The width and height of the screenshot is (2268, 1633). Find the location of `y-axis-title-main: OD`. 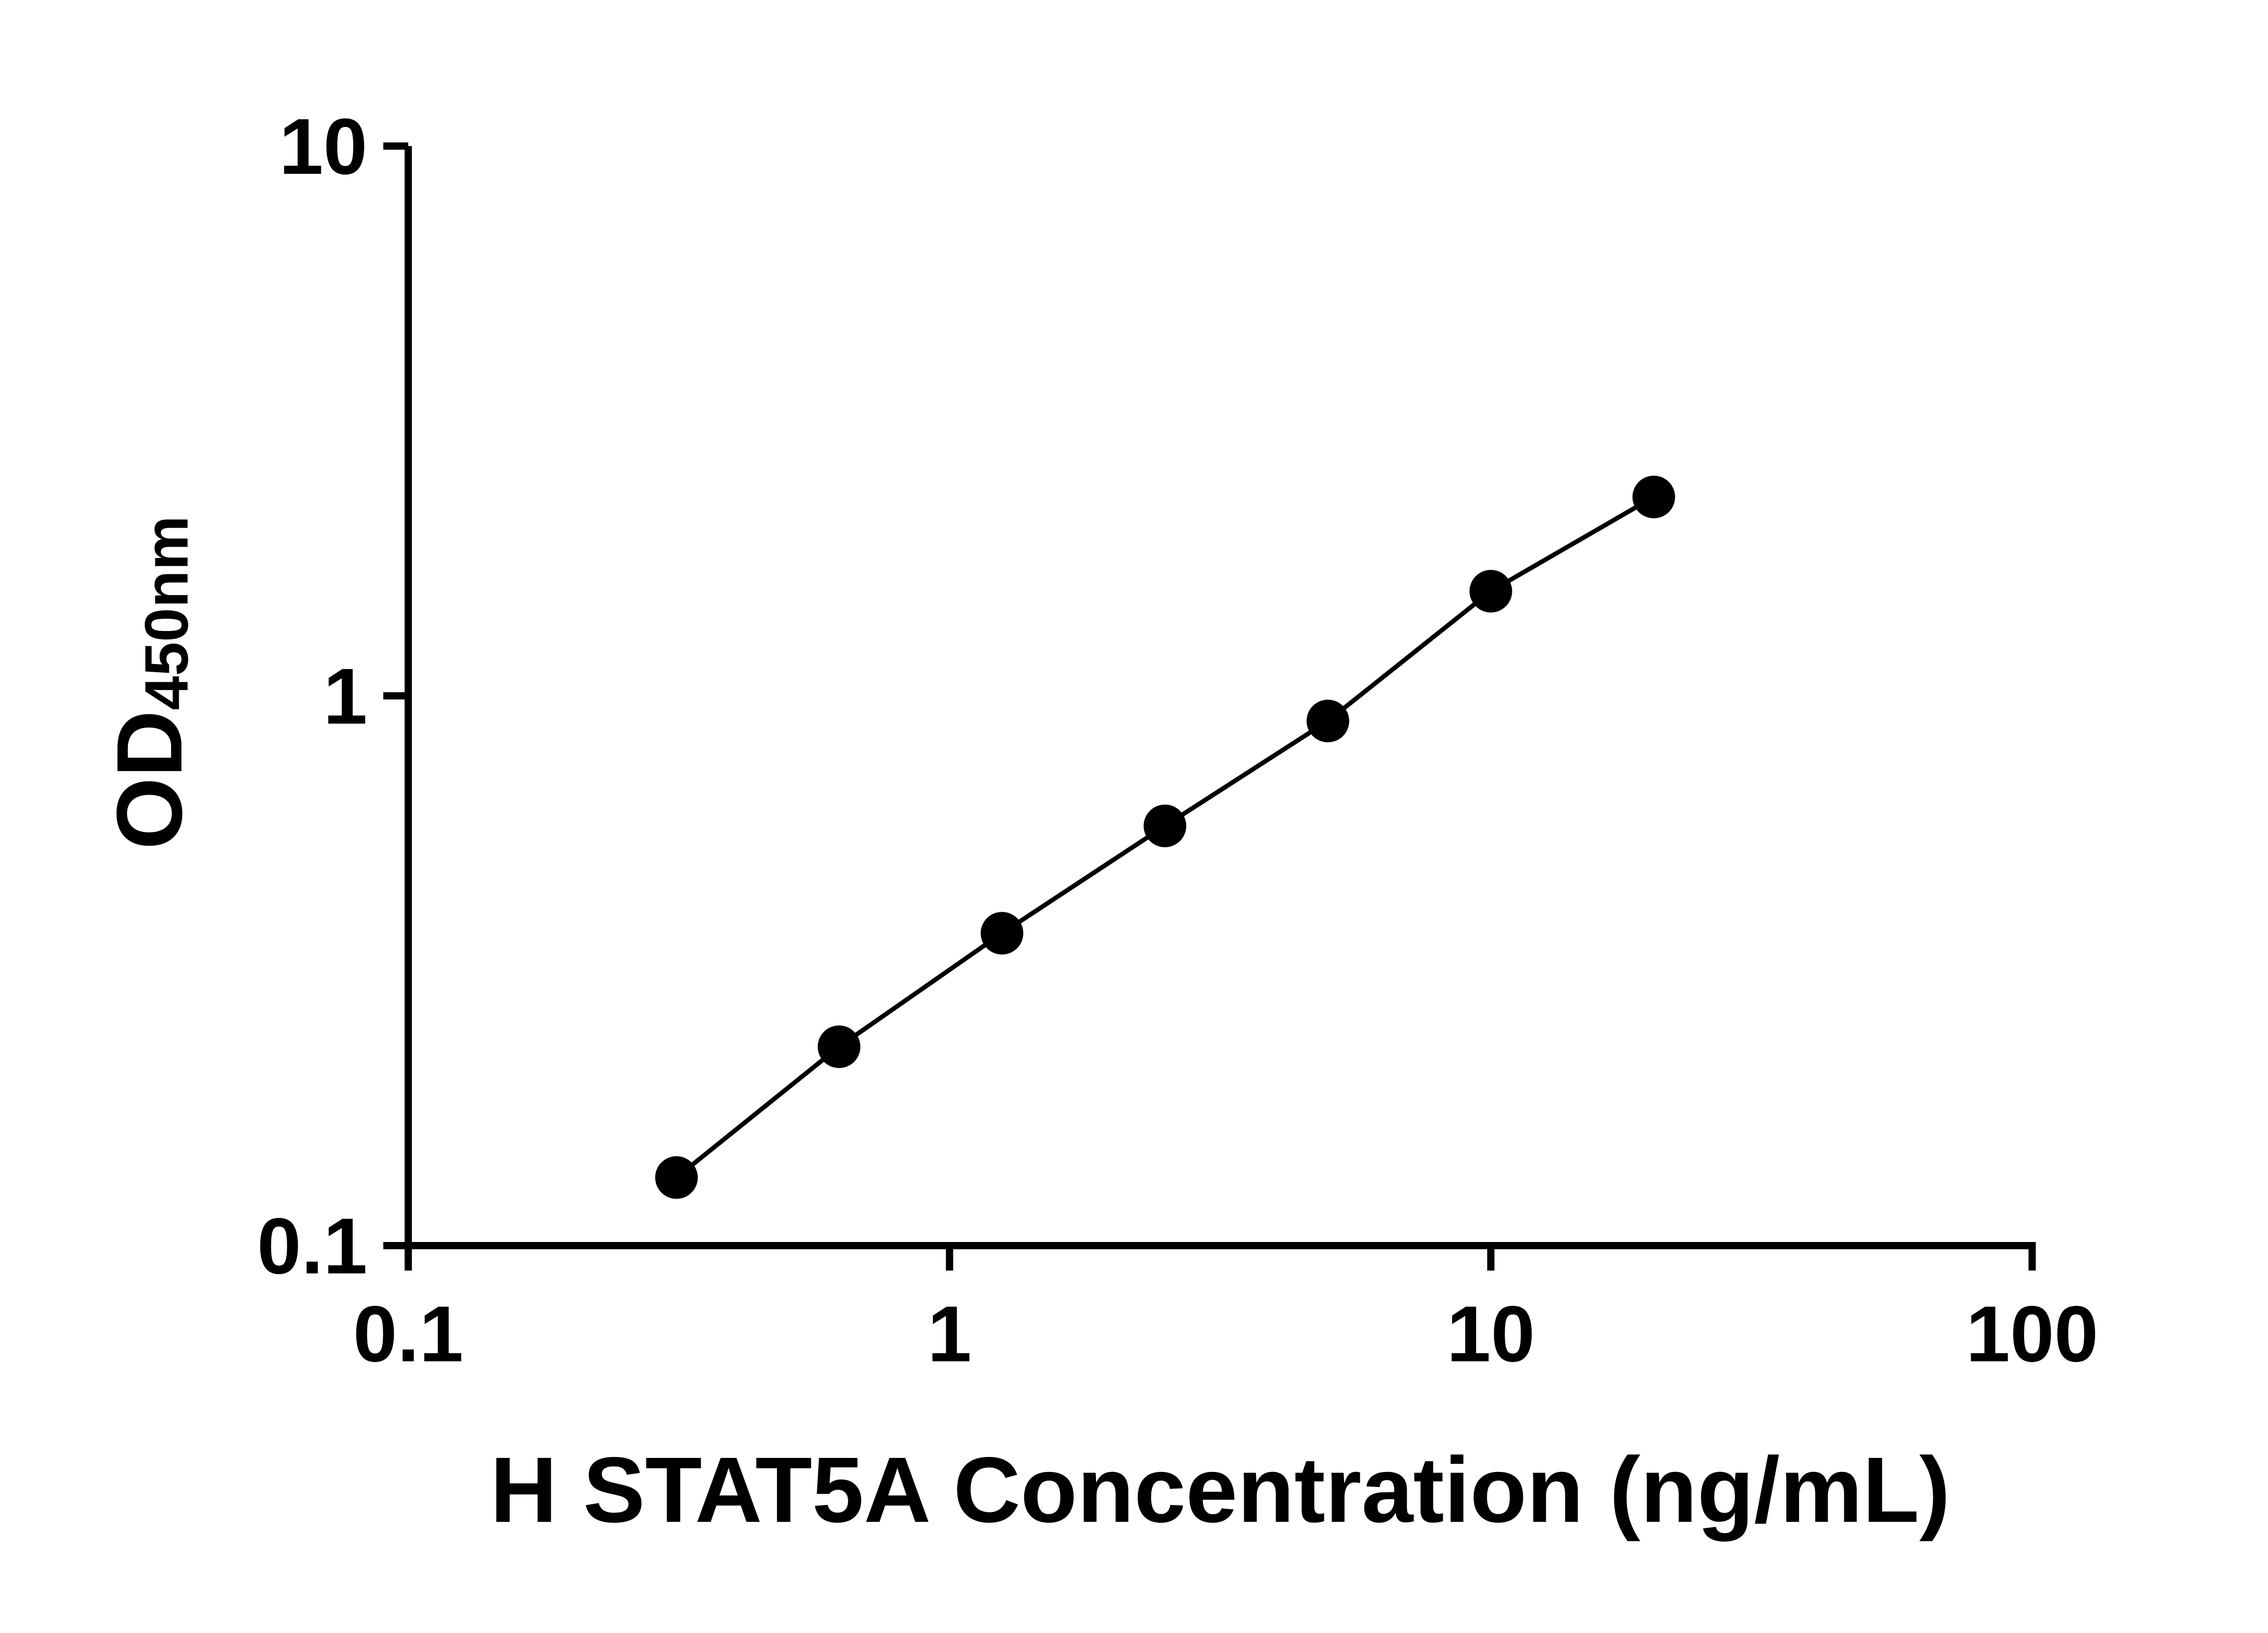

y-axis-title-main: OD is located at coordinates (150, 780).